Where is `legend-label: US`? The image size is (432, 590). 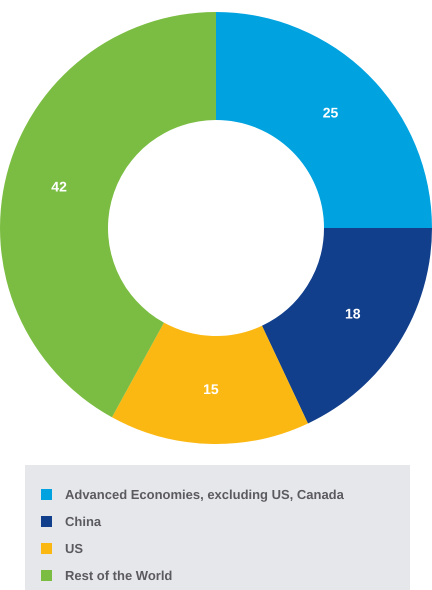
legend-label: US is located at coordinates (74, 548).